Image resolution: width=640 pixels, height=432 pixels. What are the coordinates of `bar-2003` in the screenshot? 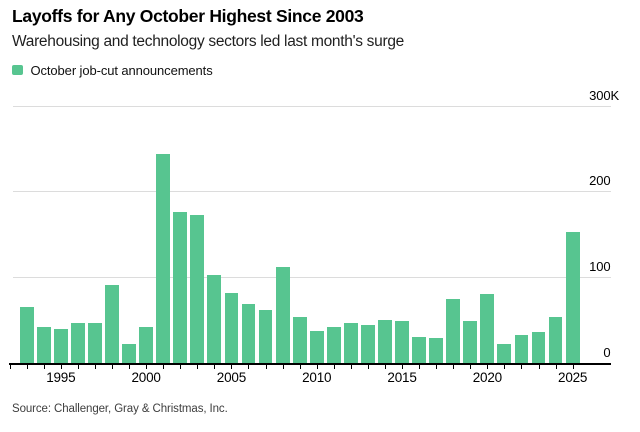 It's located at (197, 289).